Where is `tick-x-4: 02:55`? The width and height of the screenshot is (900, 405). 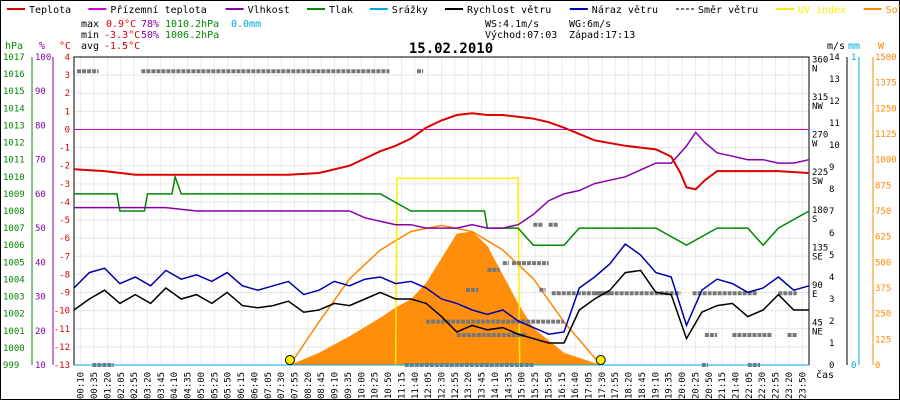 tick-x-4: 02:55 is located at coordinates (135, 385).